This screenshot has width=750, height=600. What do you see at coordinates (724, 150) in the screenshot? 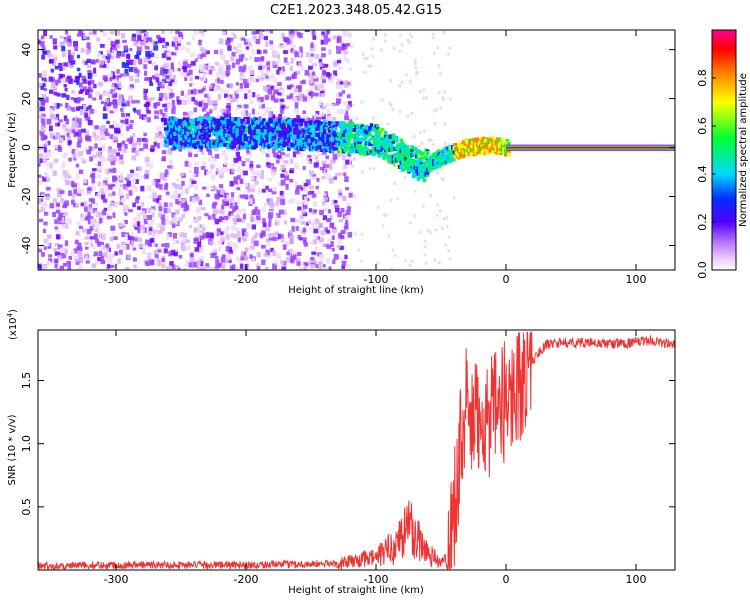
I see `colorbar-gradient` at bounding box center [724, 150].